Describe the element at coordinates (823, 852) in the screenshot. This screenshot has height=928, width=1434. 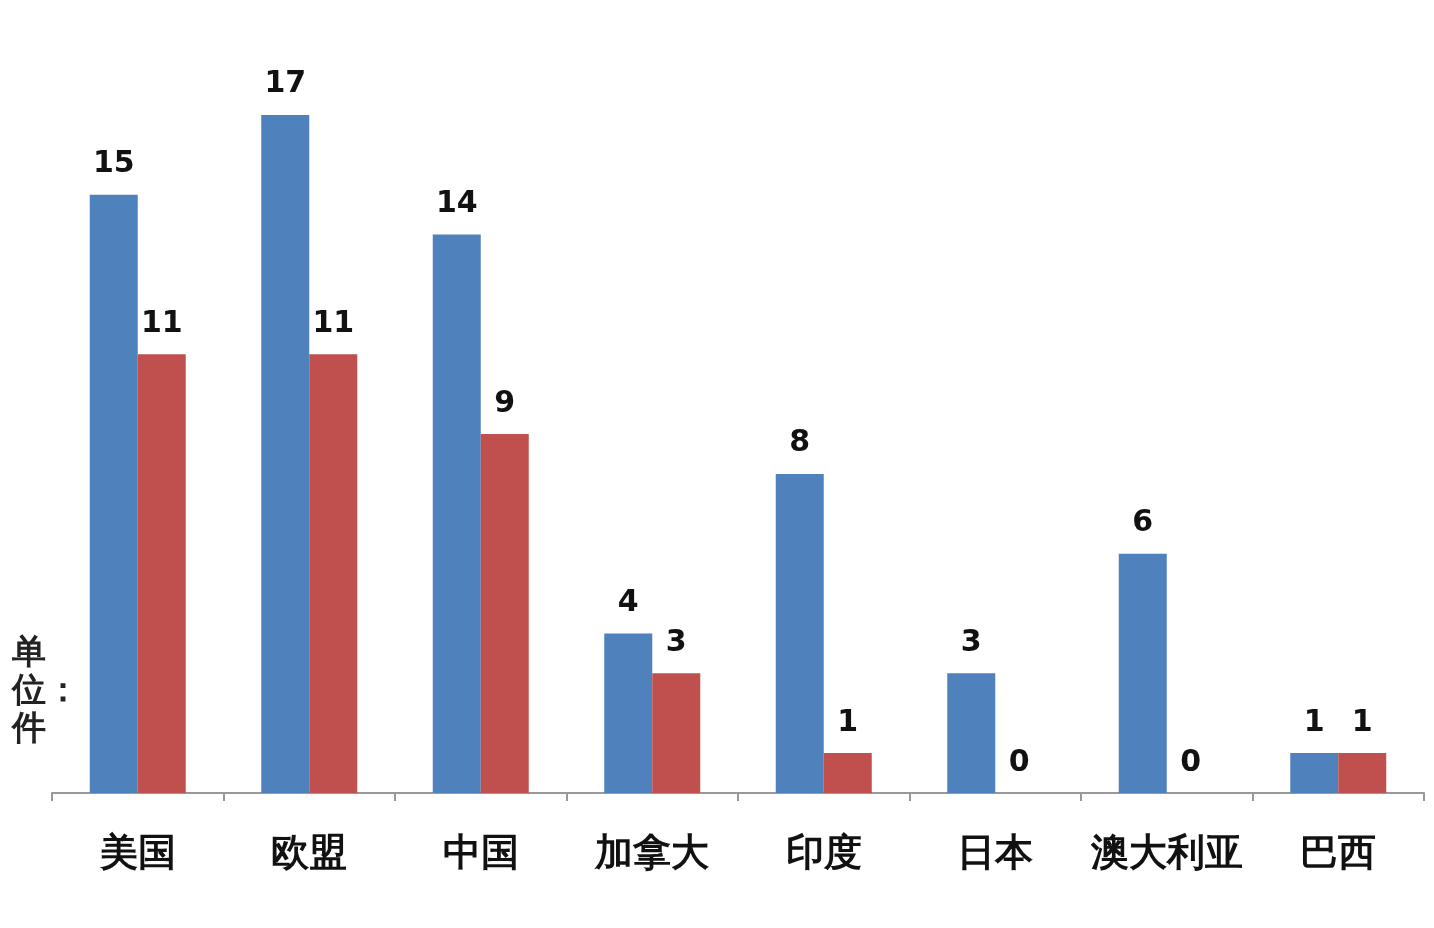
I see `x-tick-label: 印度` at that location.